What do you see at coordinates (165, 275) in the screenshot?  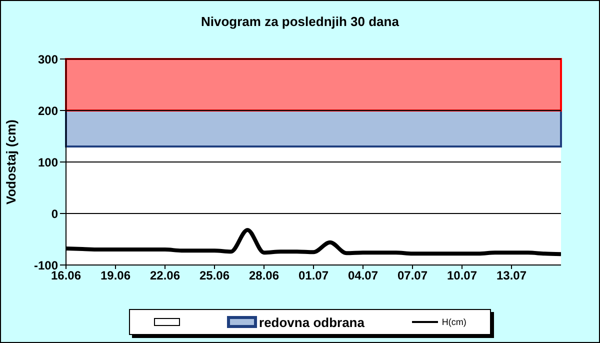 I see `x-tick-label: 22.06` at bounding box center [165, 275].